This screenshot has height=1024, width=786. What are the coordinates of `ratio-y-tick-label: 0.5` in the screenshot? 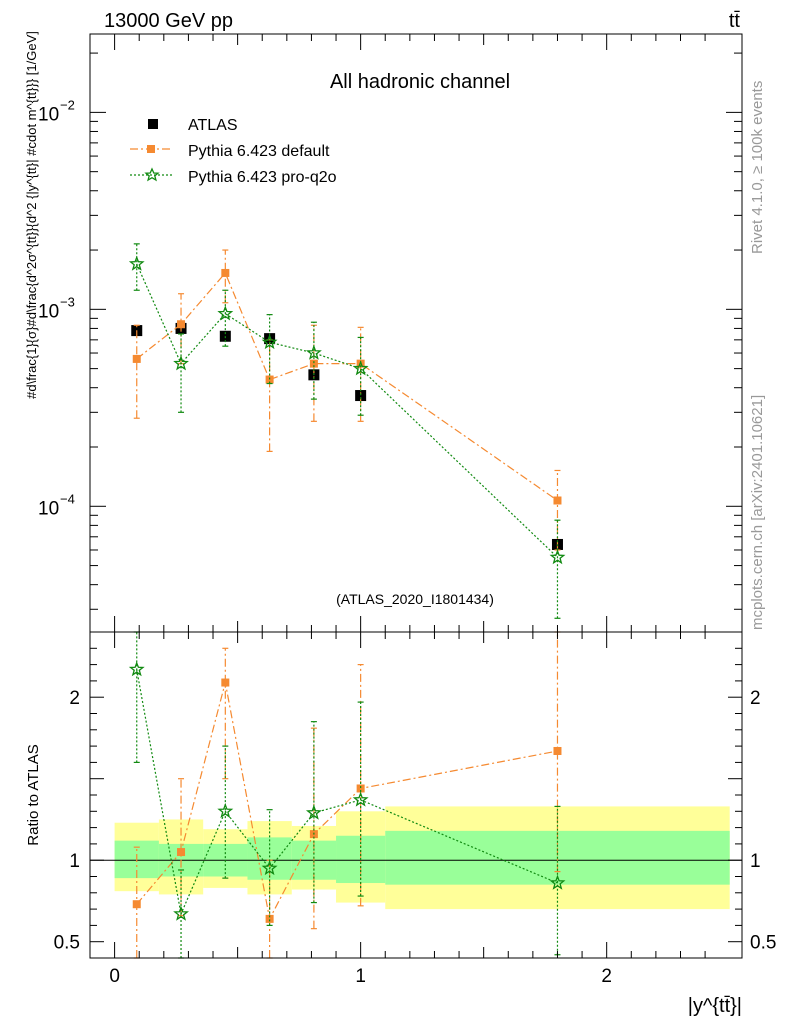 It's located at (67, 943).